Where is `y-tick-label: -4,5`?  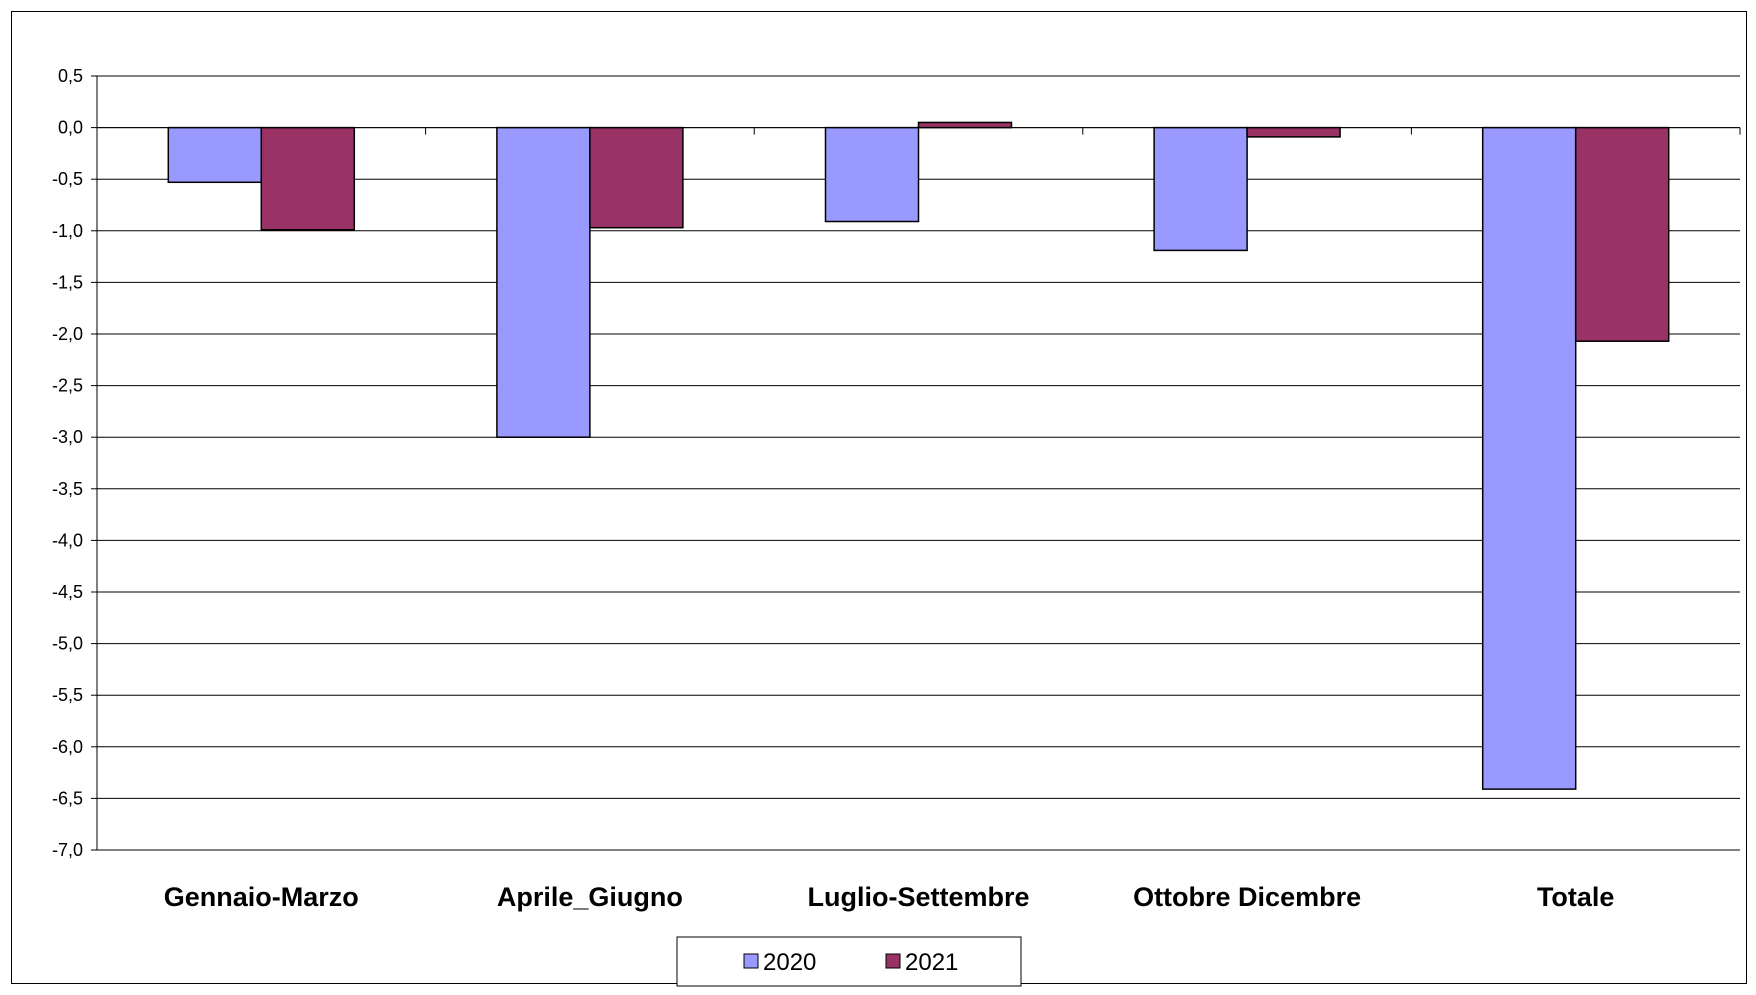 y-tick-label: -4,5 is located at coordinates (67, 592).